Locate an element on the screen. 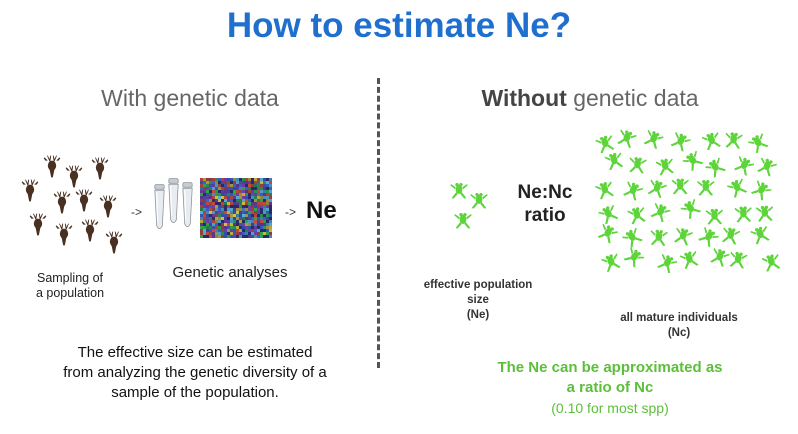 The image size is (798, 434). note-line2: a ratio of Nc is located at coordinates (610, 387).